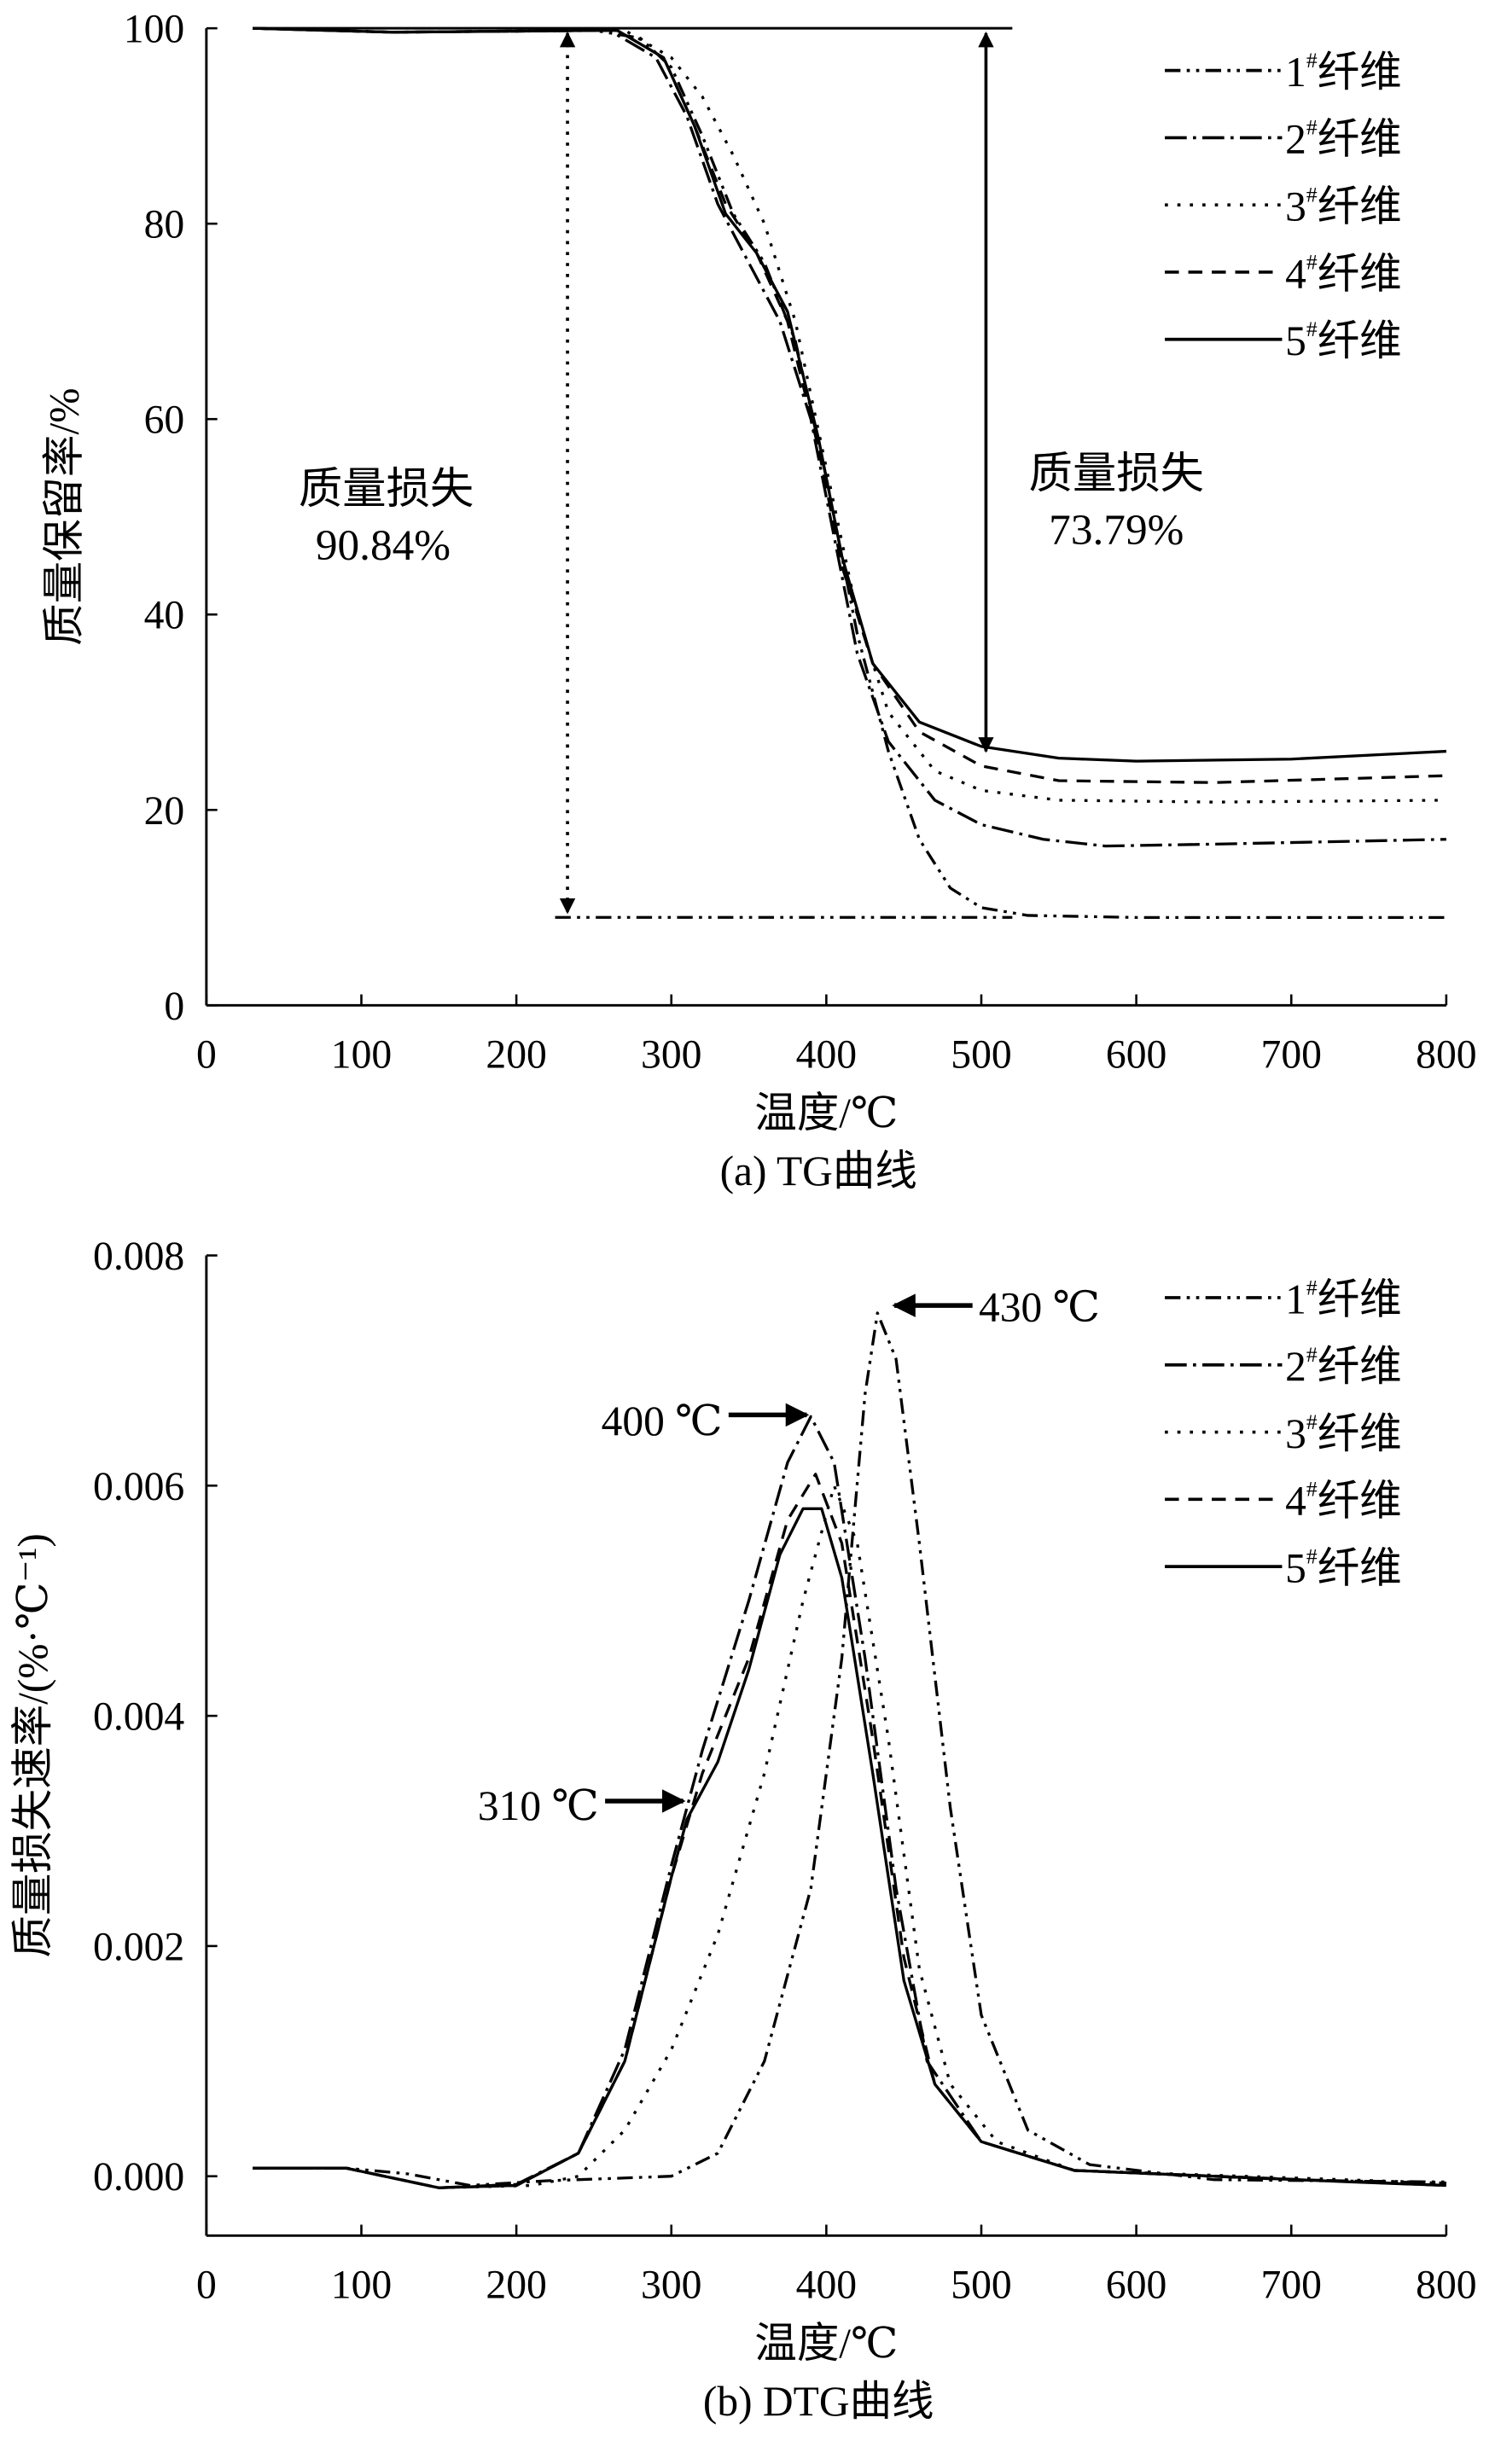  What do you see at coordinates (1039, 1306) in the screenshot?
I see `annotation-430: 430 ℃` at bounding box center [1039, 1306].